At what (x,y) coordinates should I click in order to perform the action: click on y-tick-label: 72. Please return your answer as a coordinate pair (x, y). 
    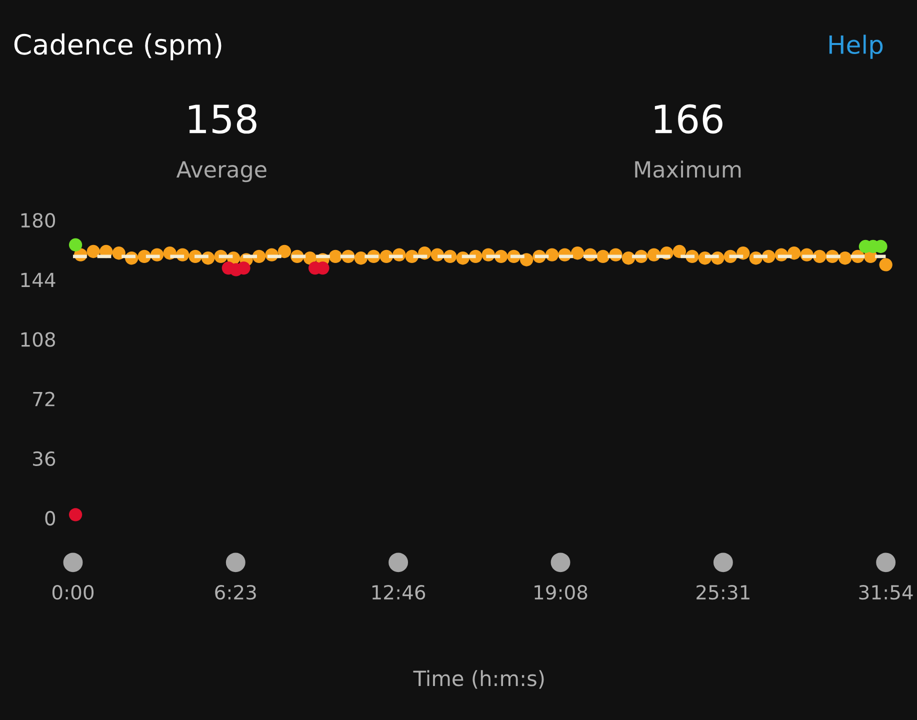
    Looking at the image, I should click on (43, 399).